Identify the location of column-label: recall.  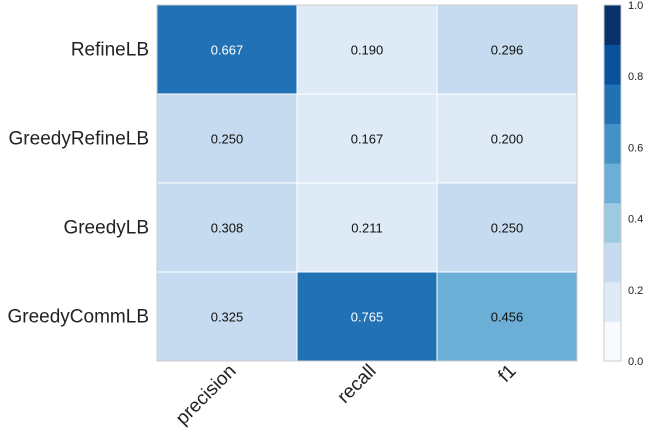
(357, 384).